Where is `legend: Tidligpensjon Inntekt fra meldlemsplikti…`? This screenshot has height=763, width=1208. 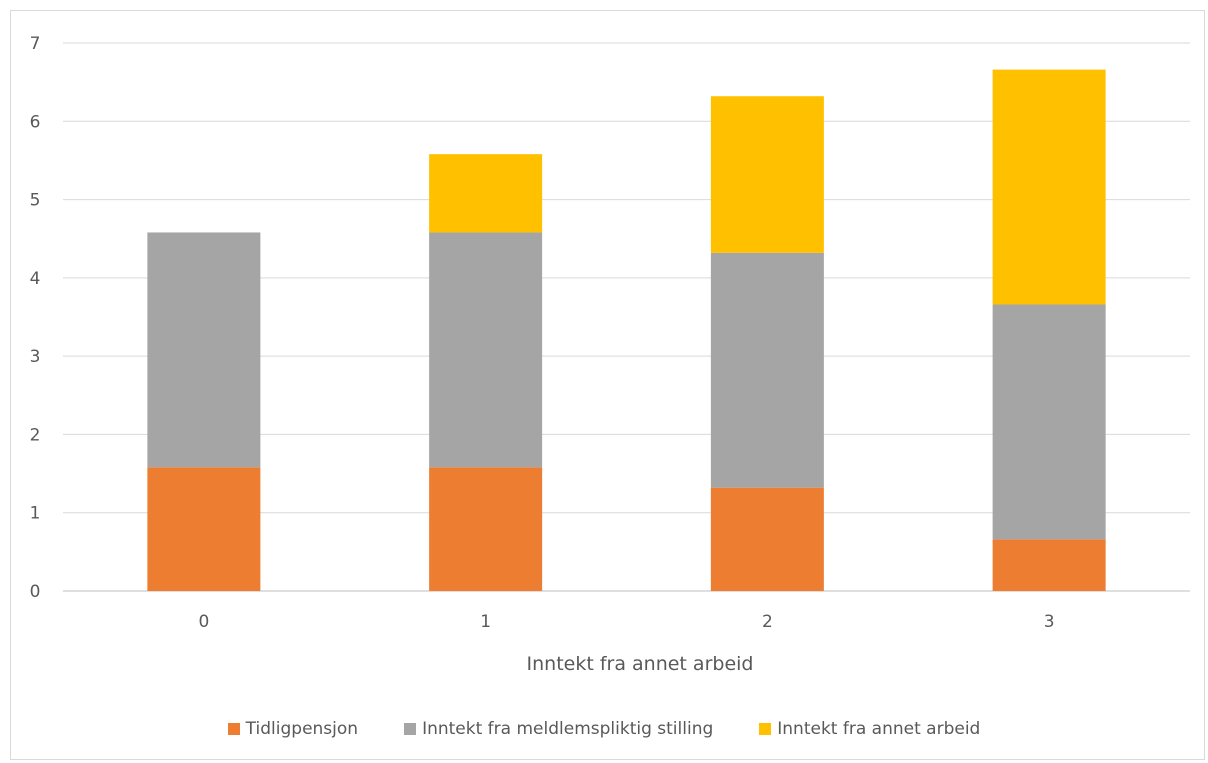 legend: Tidligpensjon Inntekt fra meldlemsplikti… is located at coordinates (604, 729).